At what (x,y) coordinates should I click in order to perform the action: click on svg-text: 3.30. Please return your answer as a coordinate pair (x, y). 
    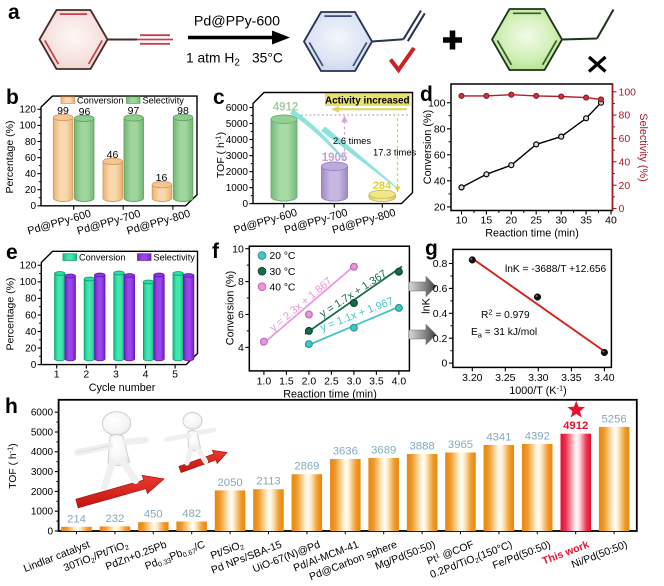
    Looking at the image, I should click on (538, 378).